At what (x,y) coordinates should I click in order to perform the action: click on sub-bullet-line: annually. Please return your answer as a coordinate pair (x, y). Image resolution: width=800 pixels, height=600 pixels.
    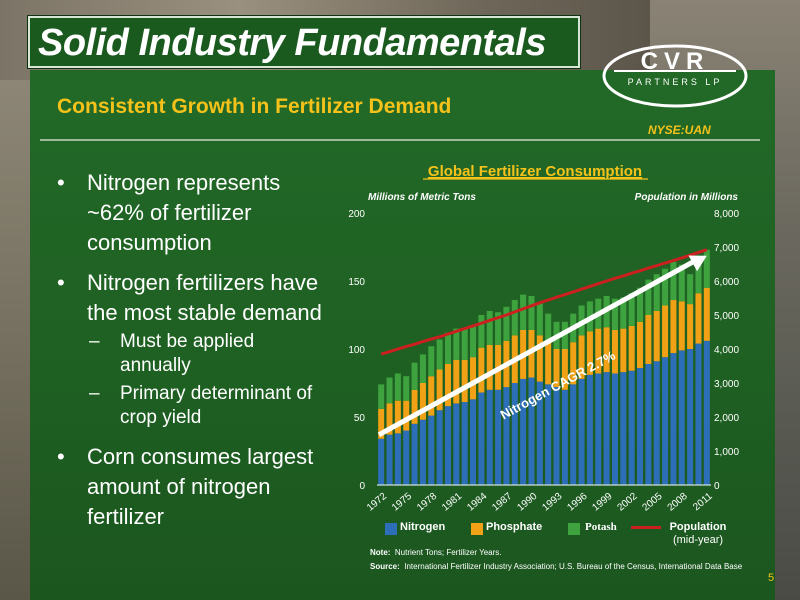
    Looking at the image, I should click on (155, 365).